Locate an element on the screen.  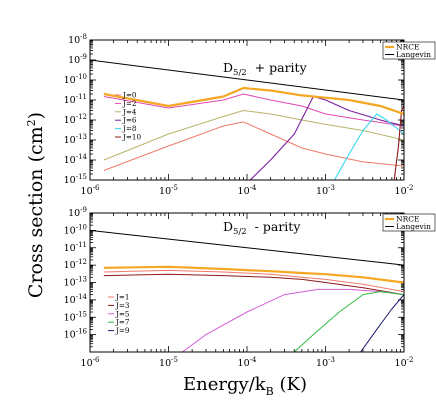
series-line-nrce is located at coordinates (253, 274).